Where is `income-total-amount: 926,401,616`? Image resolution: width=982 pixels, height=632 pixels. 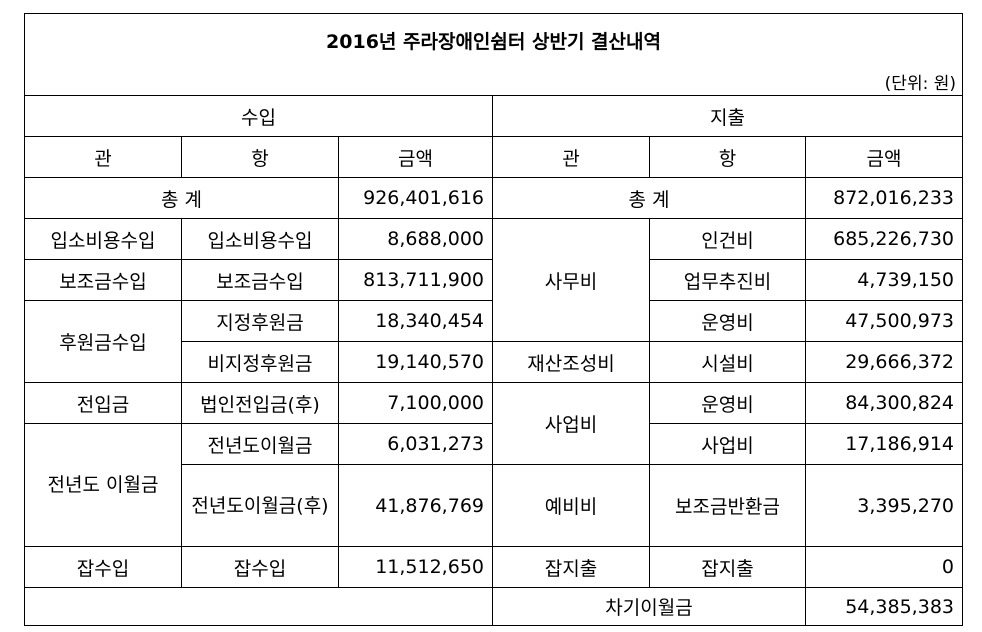
income-total-amount: 926,401,616 is located at coordinates (415, 198).